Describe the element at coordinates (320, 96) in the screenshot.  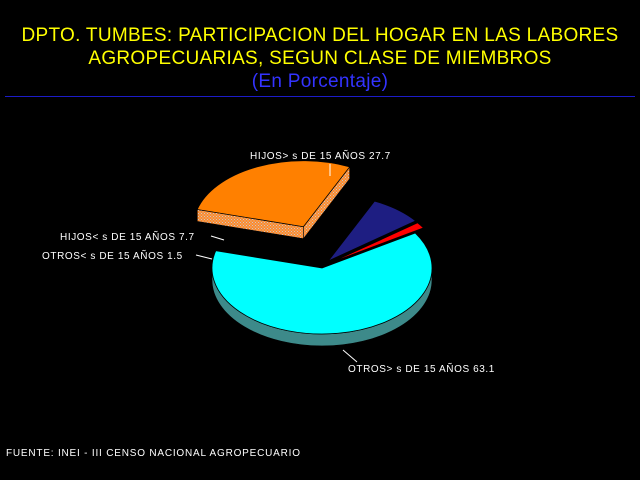
I see `title-divider` at that location.